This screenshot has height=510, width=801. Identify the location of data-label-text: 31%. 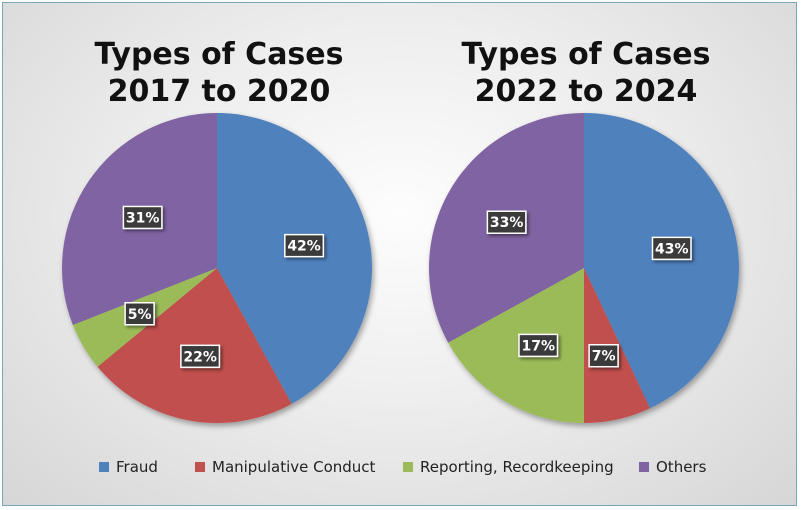
(143, 218).